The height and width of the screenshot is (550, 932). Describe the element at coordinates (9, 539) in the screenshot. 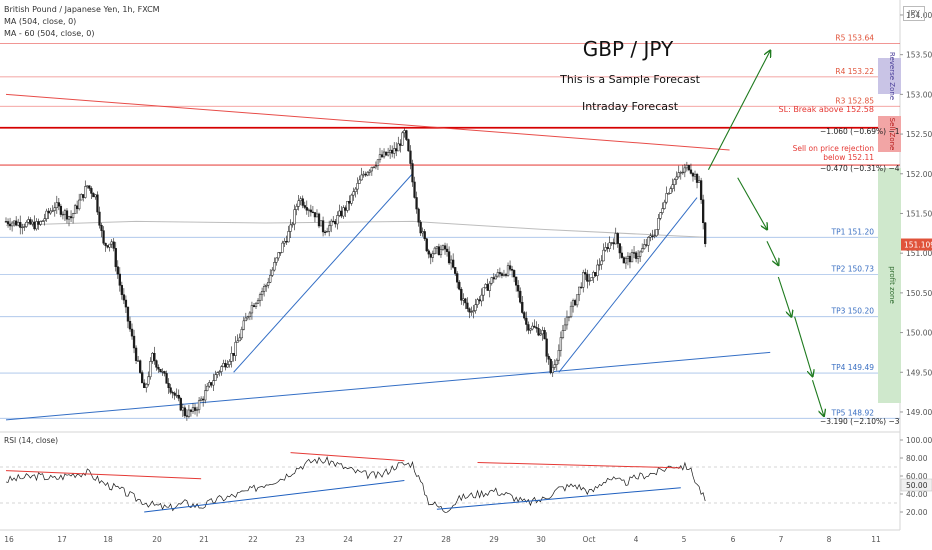

I see `time-tick-label: 16` at that location.